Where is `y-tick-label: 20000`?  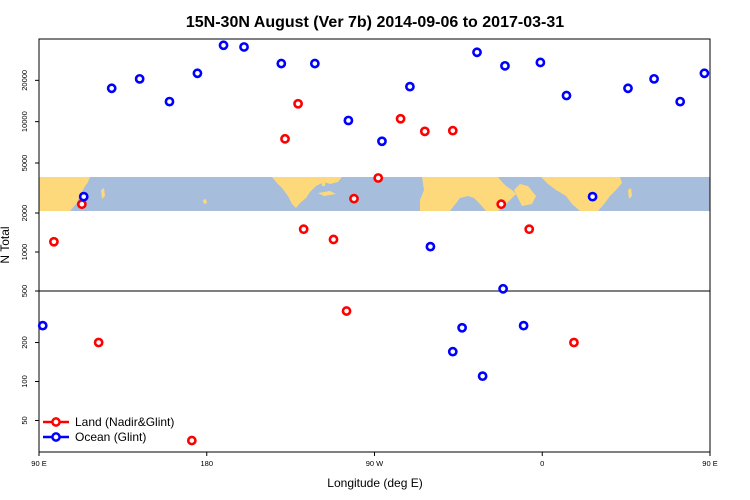 y-tick-label: 20000 is located at coordinates (24, 80).